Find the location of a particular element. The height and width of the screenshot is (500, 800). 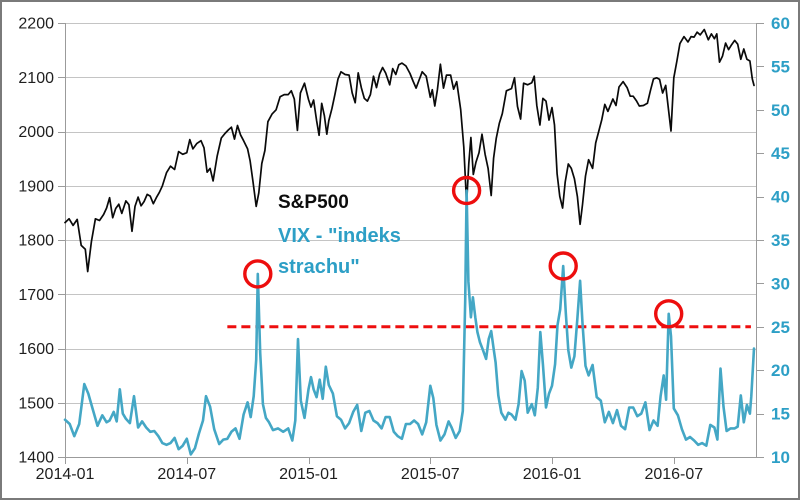

left-axis-tick-label: 1400 is located at coordinates (36, 458).